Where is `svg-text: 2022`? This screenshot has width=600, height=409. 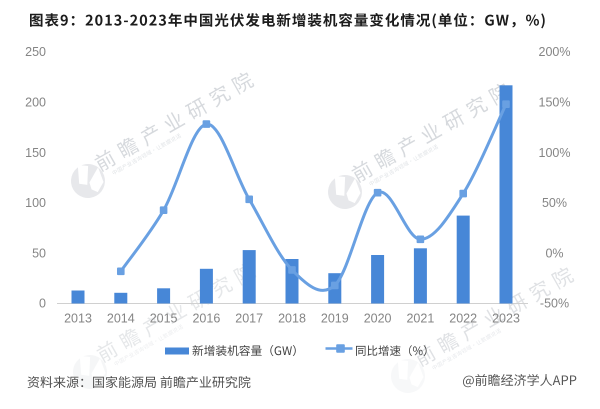 svg-text: 2022 is located at coordinates (463, 319).